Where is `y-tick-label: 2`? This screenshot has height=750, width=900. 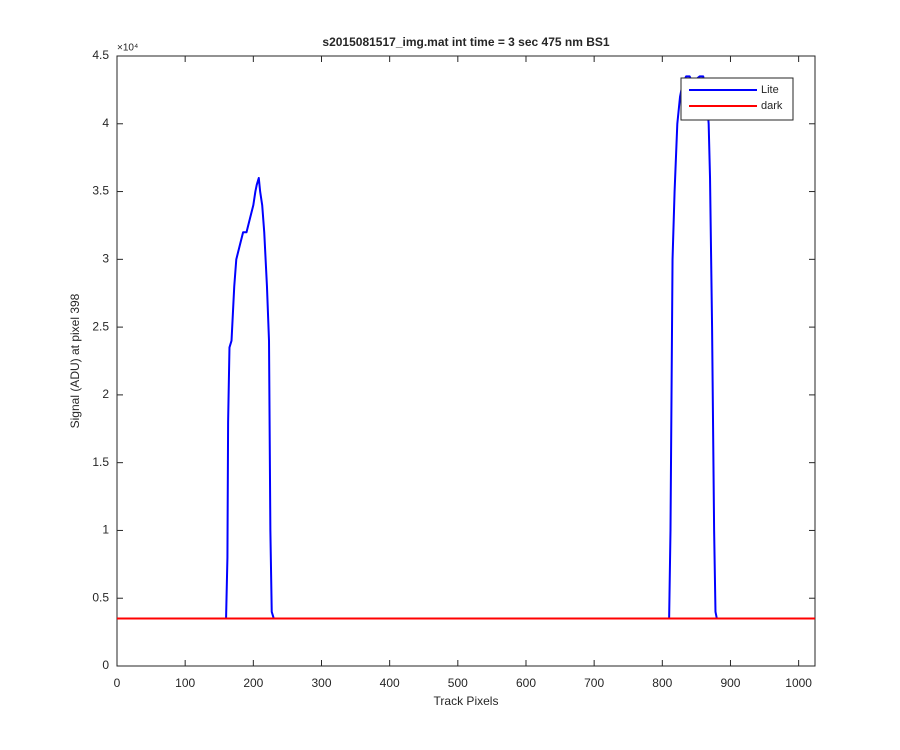 y-tick-label: 2 is located at coordinates (105, 394).